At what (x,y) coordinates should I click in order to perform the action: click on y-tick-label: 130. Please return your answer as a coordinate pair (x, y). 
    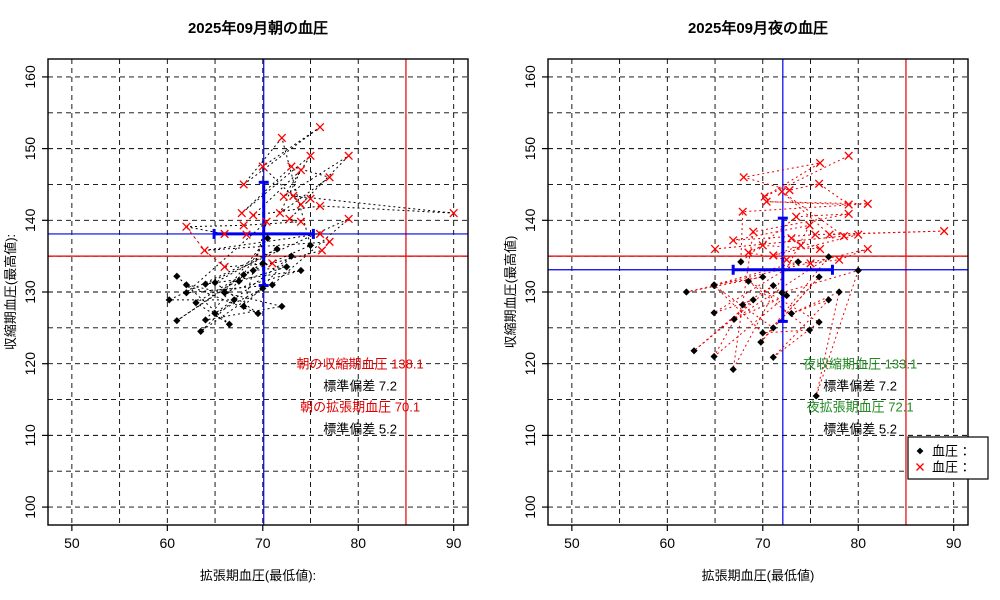
    Looking at the image, I should click on (530, 292).